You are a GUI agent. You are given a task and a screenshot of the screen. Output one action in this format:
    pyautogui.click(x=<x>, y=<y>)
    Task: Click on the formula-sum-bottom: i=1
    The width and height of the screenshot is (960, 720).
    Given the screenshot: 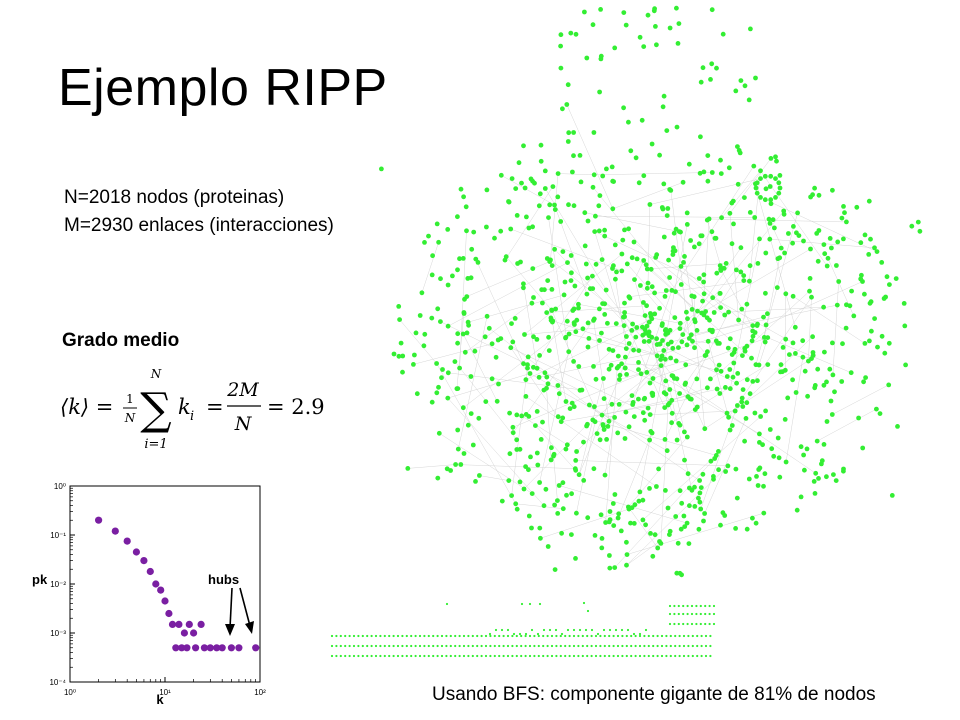 What is the action you would take?
    pyautogui.click(x=155, y=444)
    